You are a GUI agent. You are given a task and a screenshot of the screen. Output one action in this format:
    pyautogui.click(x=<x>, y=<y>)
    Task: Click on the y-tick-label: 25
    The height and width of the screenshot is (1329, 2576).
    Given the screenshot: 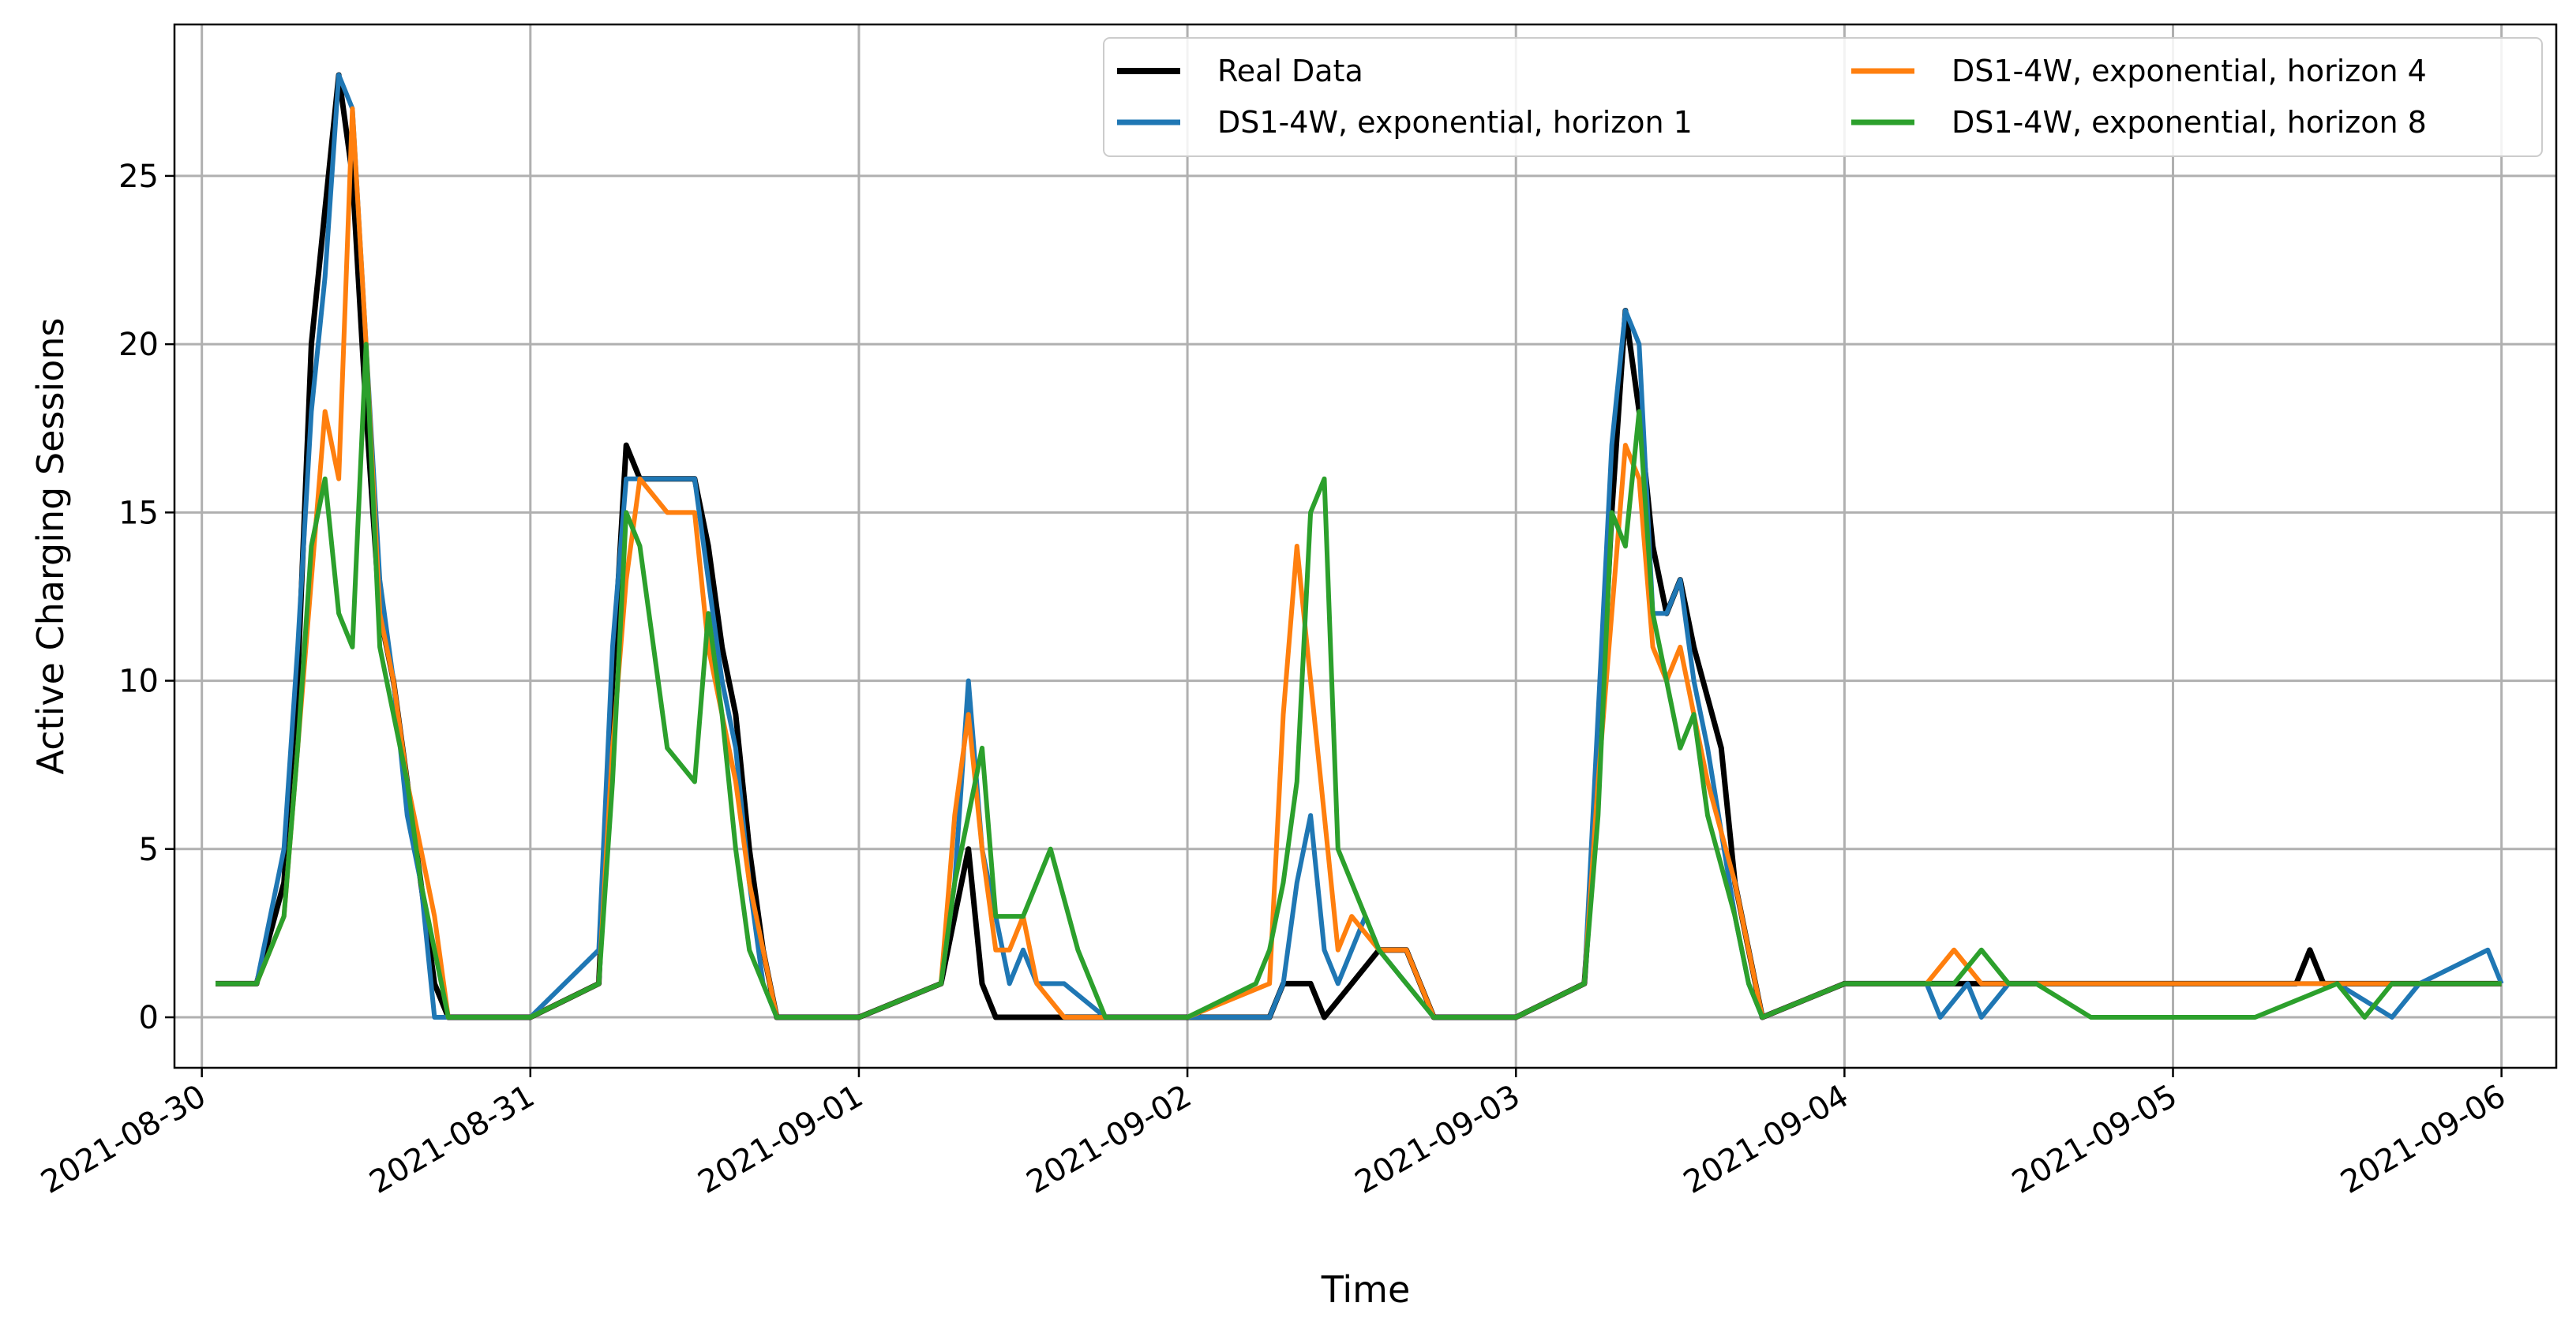 What is the action you would take?
    pyautogui.click(x=138, y=177)
    